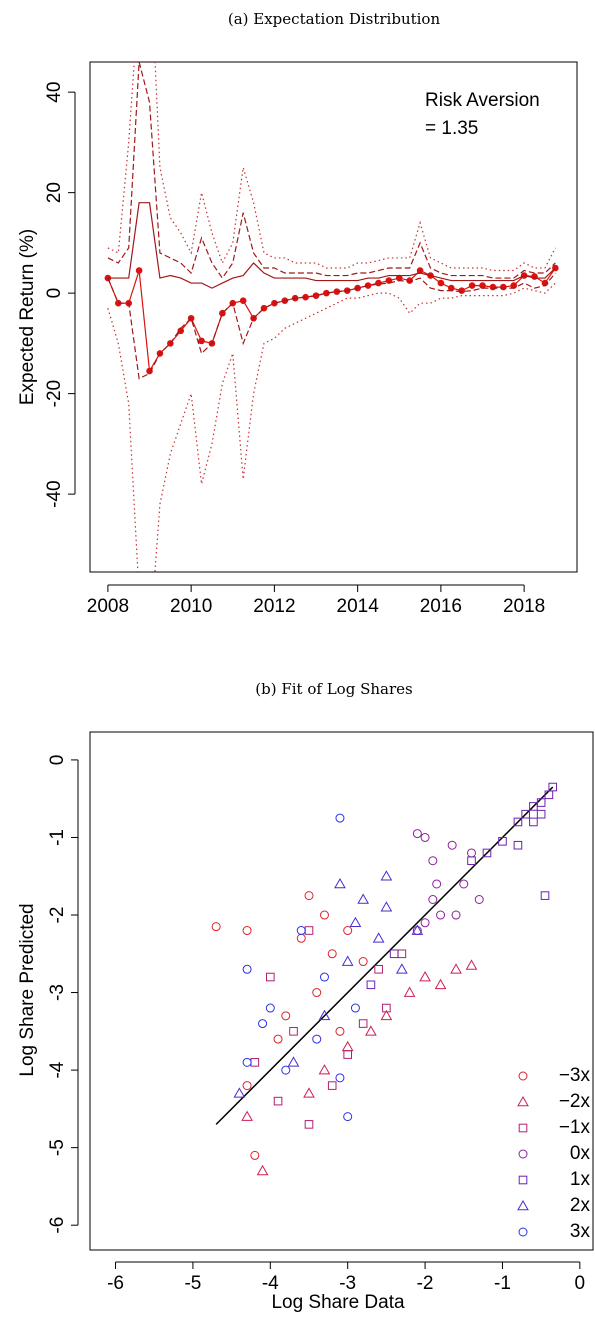 This screenshot has width=595, height=1318. Describe the element at coordinates (482, 100) in the screenshot. I see `annotation: Risk Aversion` at that location.